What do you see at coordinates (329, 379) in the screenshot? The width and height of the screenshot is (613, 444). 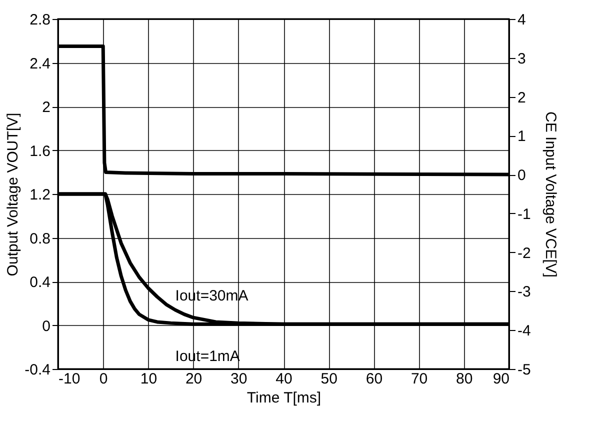 I see `x-tick-label: 50` at bounding box center [329, 379].